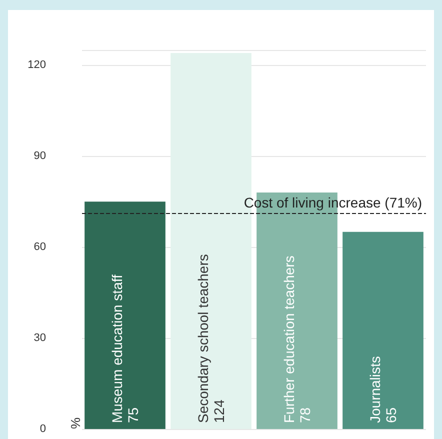 This screenshot has height=439, width=442. Describe the element at coordinates (40, 338) in the screenshot. I see `y-tick-label: 30` at that location.